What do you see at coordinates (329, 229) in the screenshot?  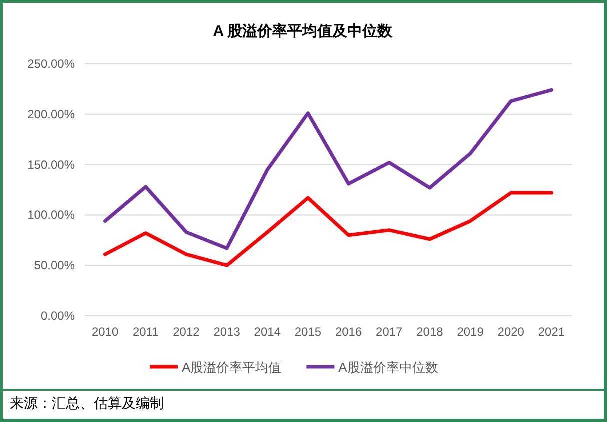 I see `line-series` at bounding box center [329, 229].